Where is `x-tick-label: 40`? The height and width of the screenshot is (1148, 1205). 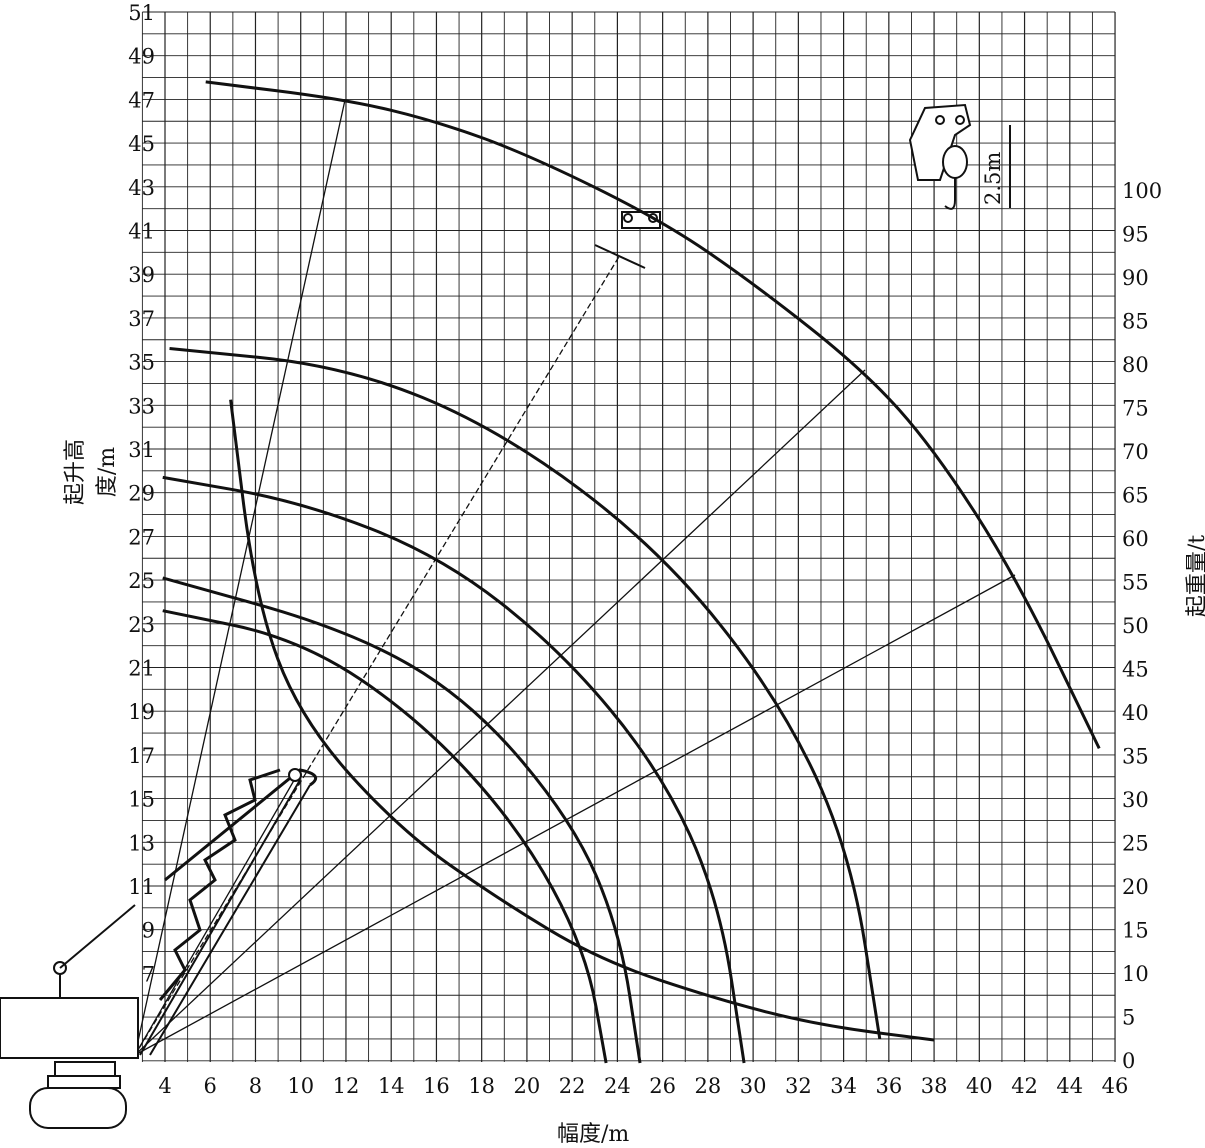
x-tick-label: 40 is located at coordinates (979, 1086).